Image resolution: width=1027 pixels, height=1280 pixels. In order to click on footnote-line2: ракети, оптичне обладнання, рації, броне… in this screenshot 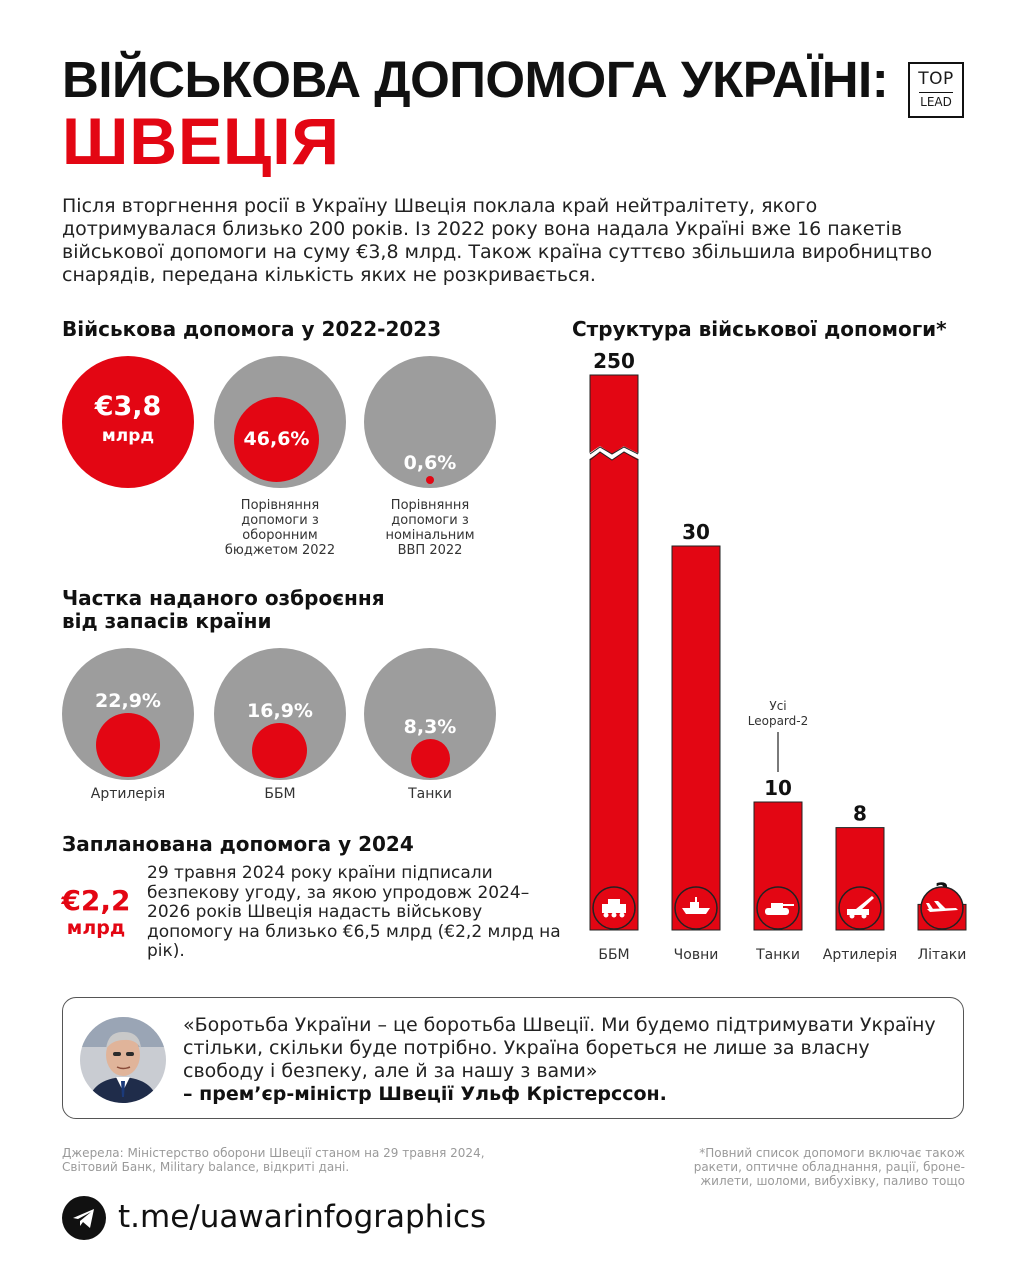, I will do `click(829, 1167)`.